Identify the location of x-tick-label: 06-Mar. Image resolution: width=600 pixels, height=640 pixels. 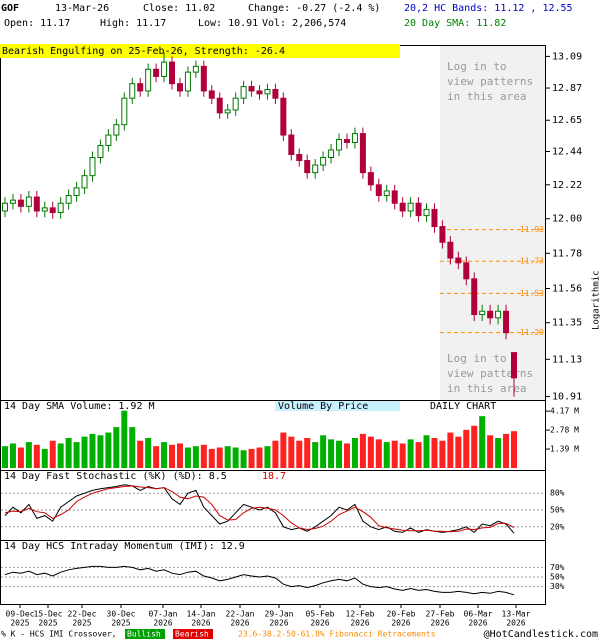
(478, 614).